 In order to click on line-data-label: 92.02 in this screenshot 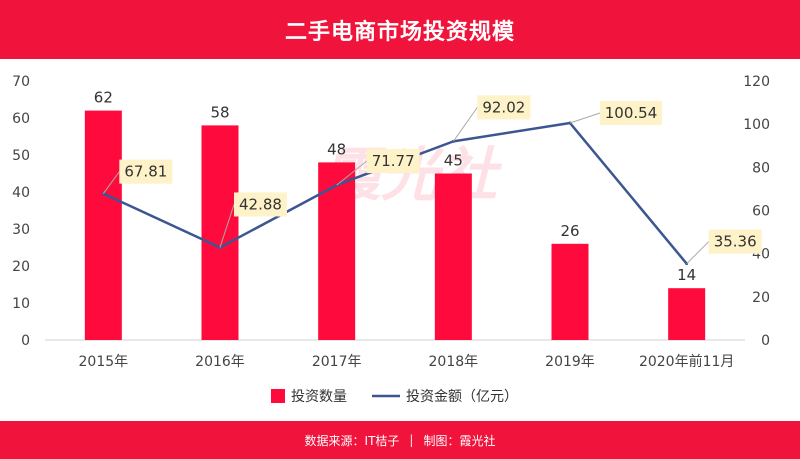, I will do `click(503, 107)`.